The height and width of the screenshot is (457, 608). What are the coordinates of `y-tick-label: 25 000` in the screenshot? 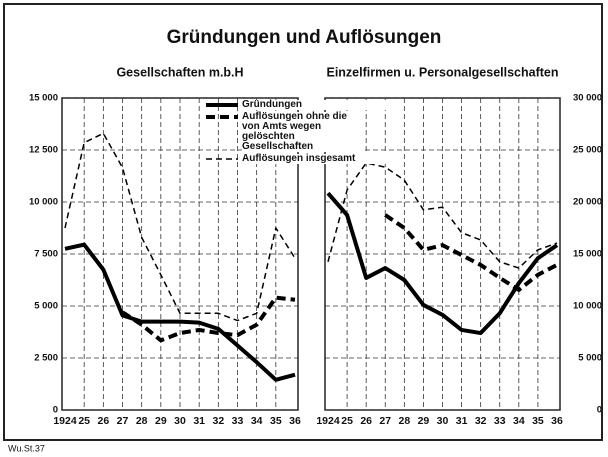 It's located at (587, 150).